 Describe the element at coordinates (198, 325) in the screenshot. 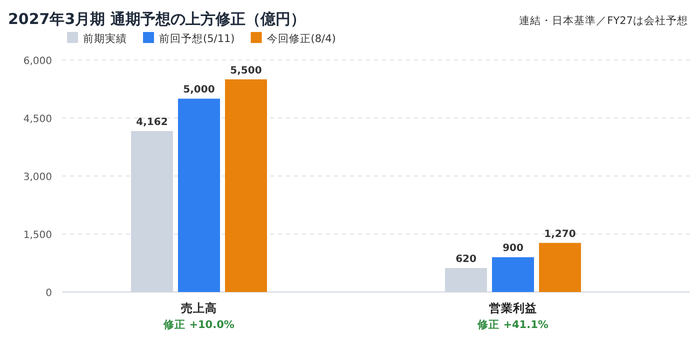

I see `text: 修正 +10.0%` at that location.